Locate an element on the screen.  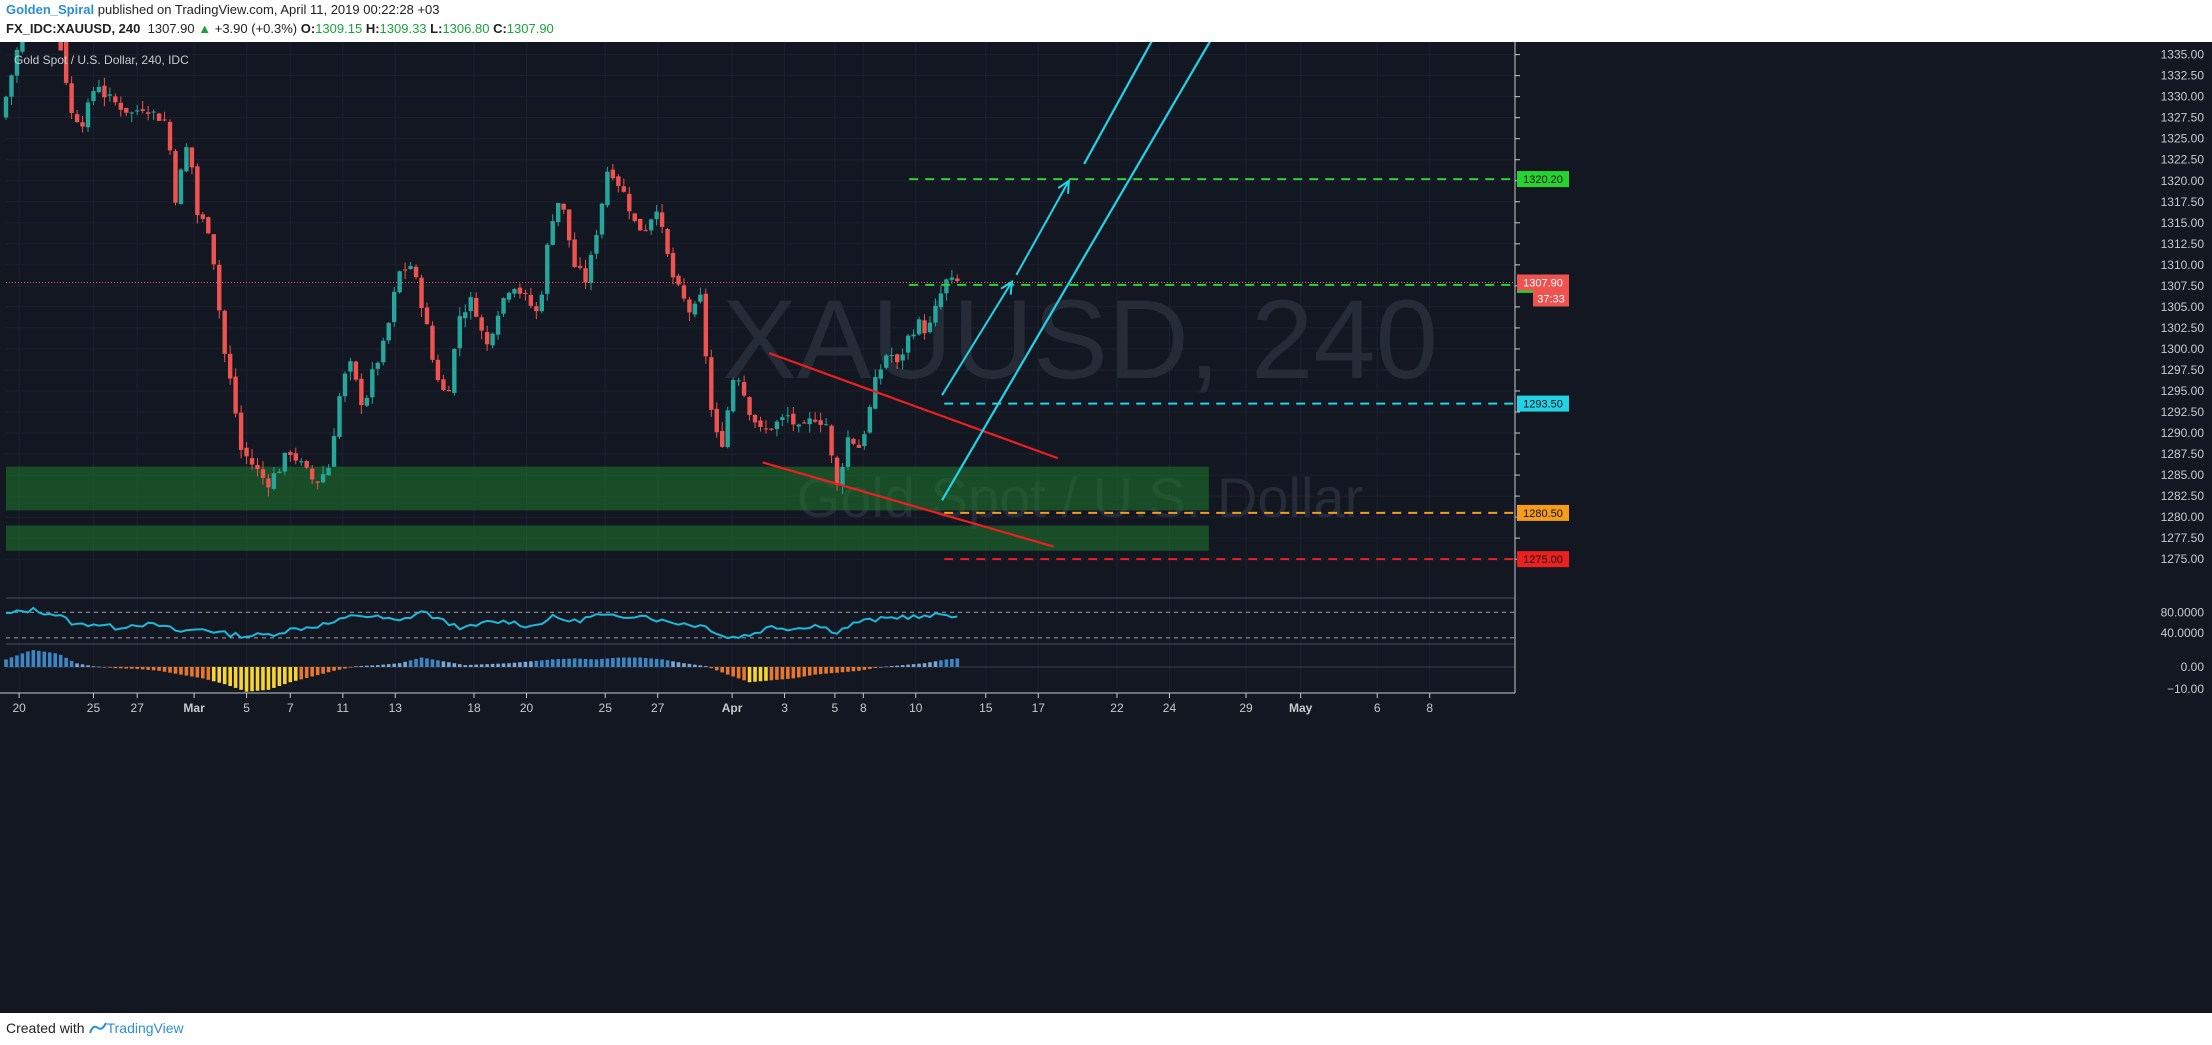
projection-arrow-large is located at coordinates (1042, 228).